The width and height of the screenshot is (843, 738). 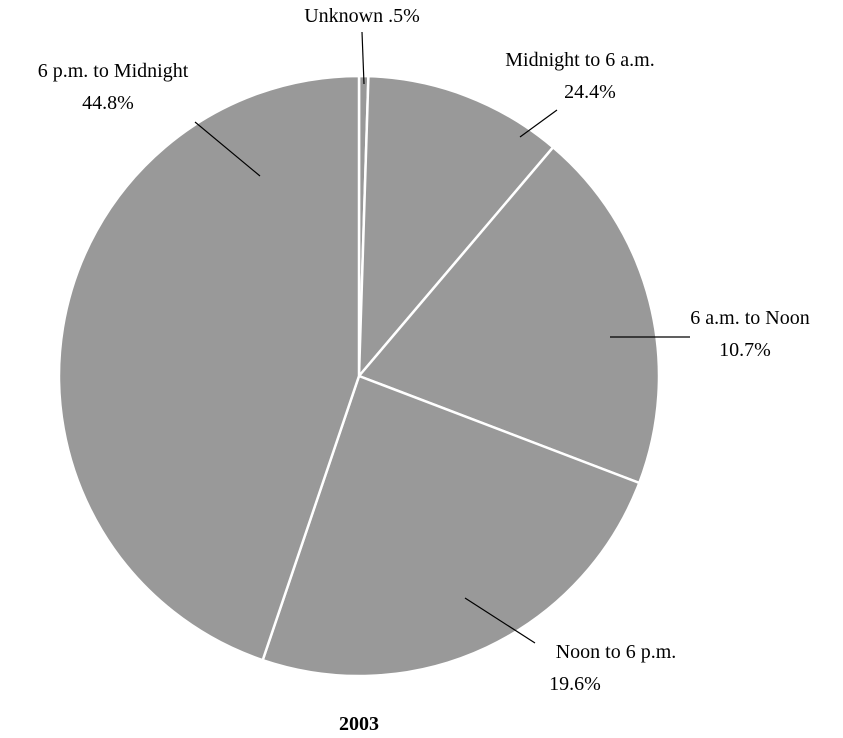 I want to click on category-label: Noon to 6 p.m., so click(x=616, y=652).